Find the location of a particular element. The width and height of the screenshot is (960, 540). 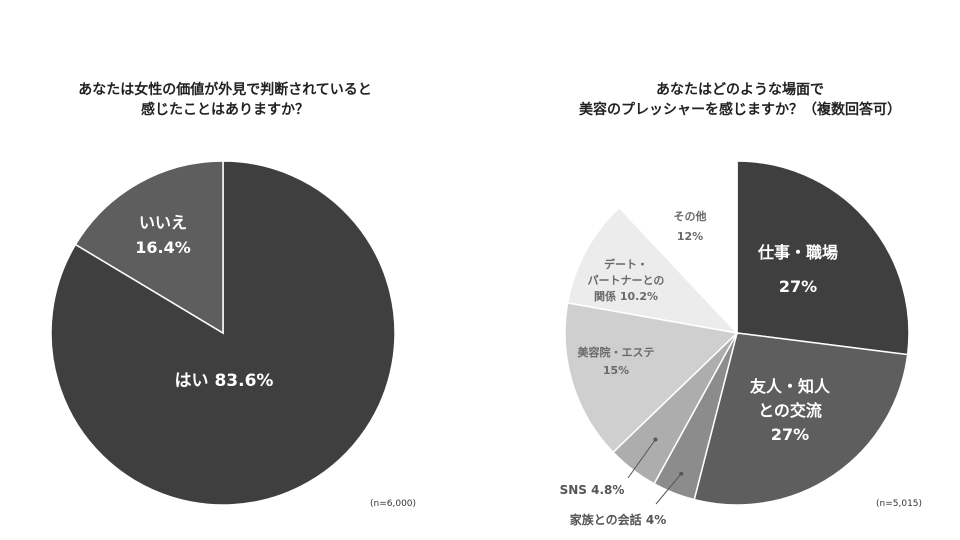

pie-label-1-0v-0: 27% is located at coordinates (798, 286).